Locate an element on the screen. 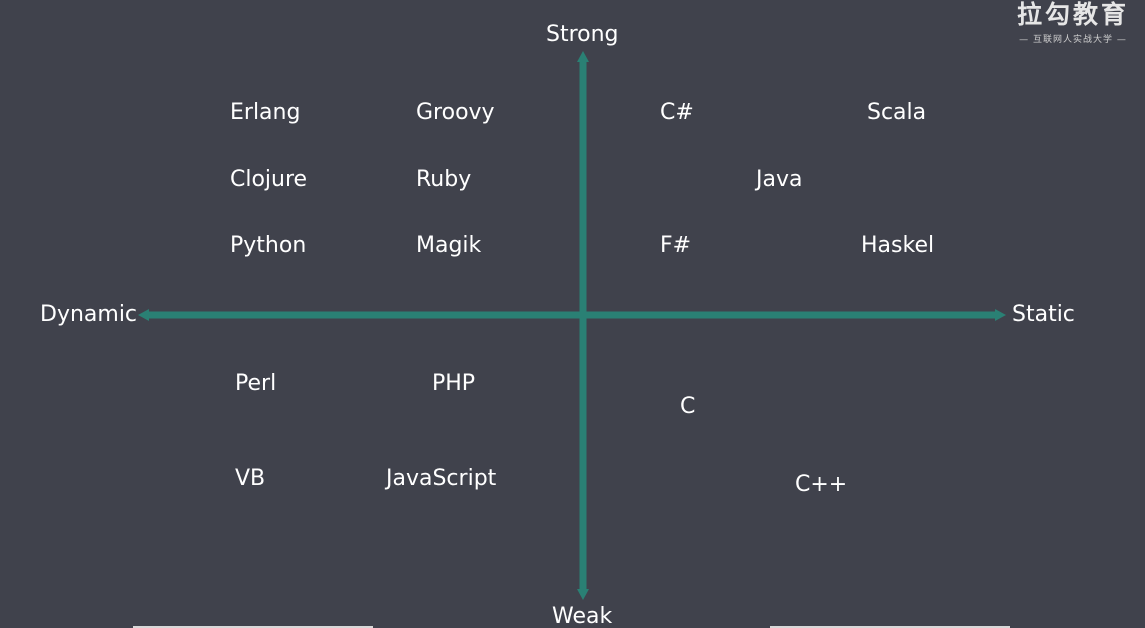  language-python: Python is located at coordinates (268, 245).